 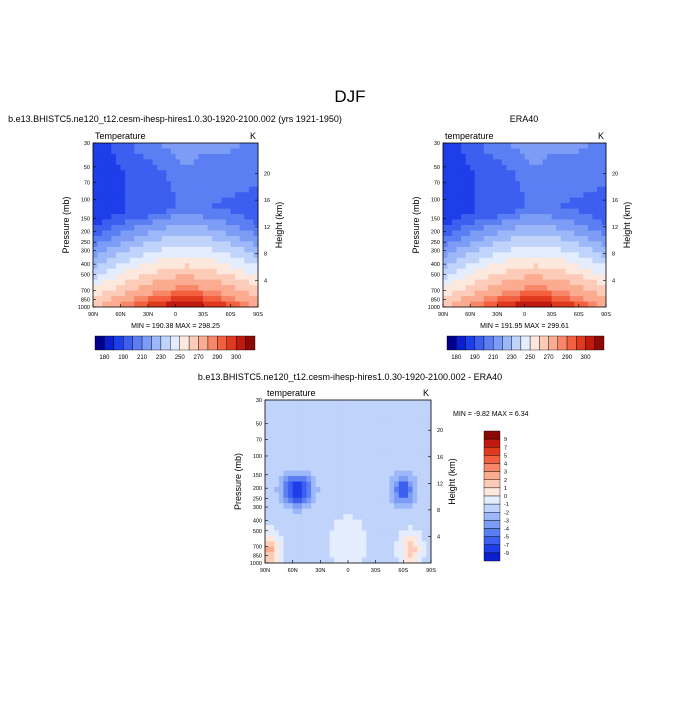 What do you see at coordinates (291, 393) in the screenshot?
I see `variable-label: temperature` at bounding box center [291, 393].